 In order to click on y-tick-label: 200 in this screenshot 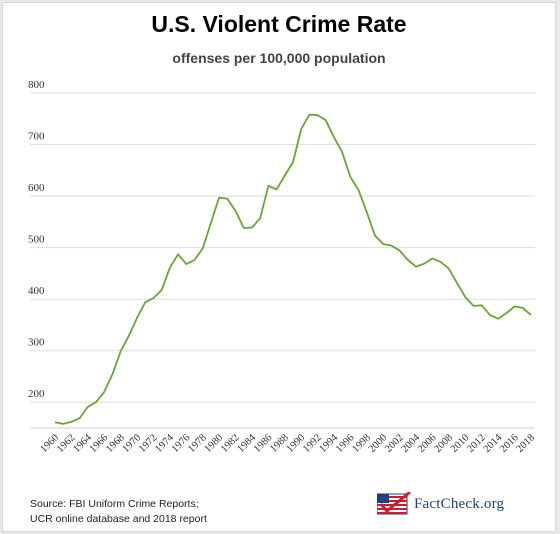, I will do `click(36, 394)`.